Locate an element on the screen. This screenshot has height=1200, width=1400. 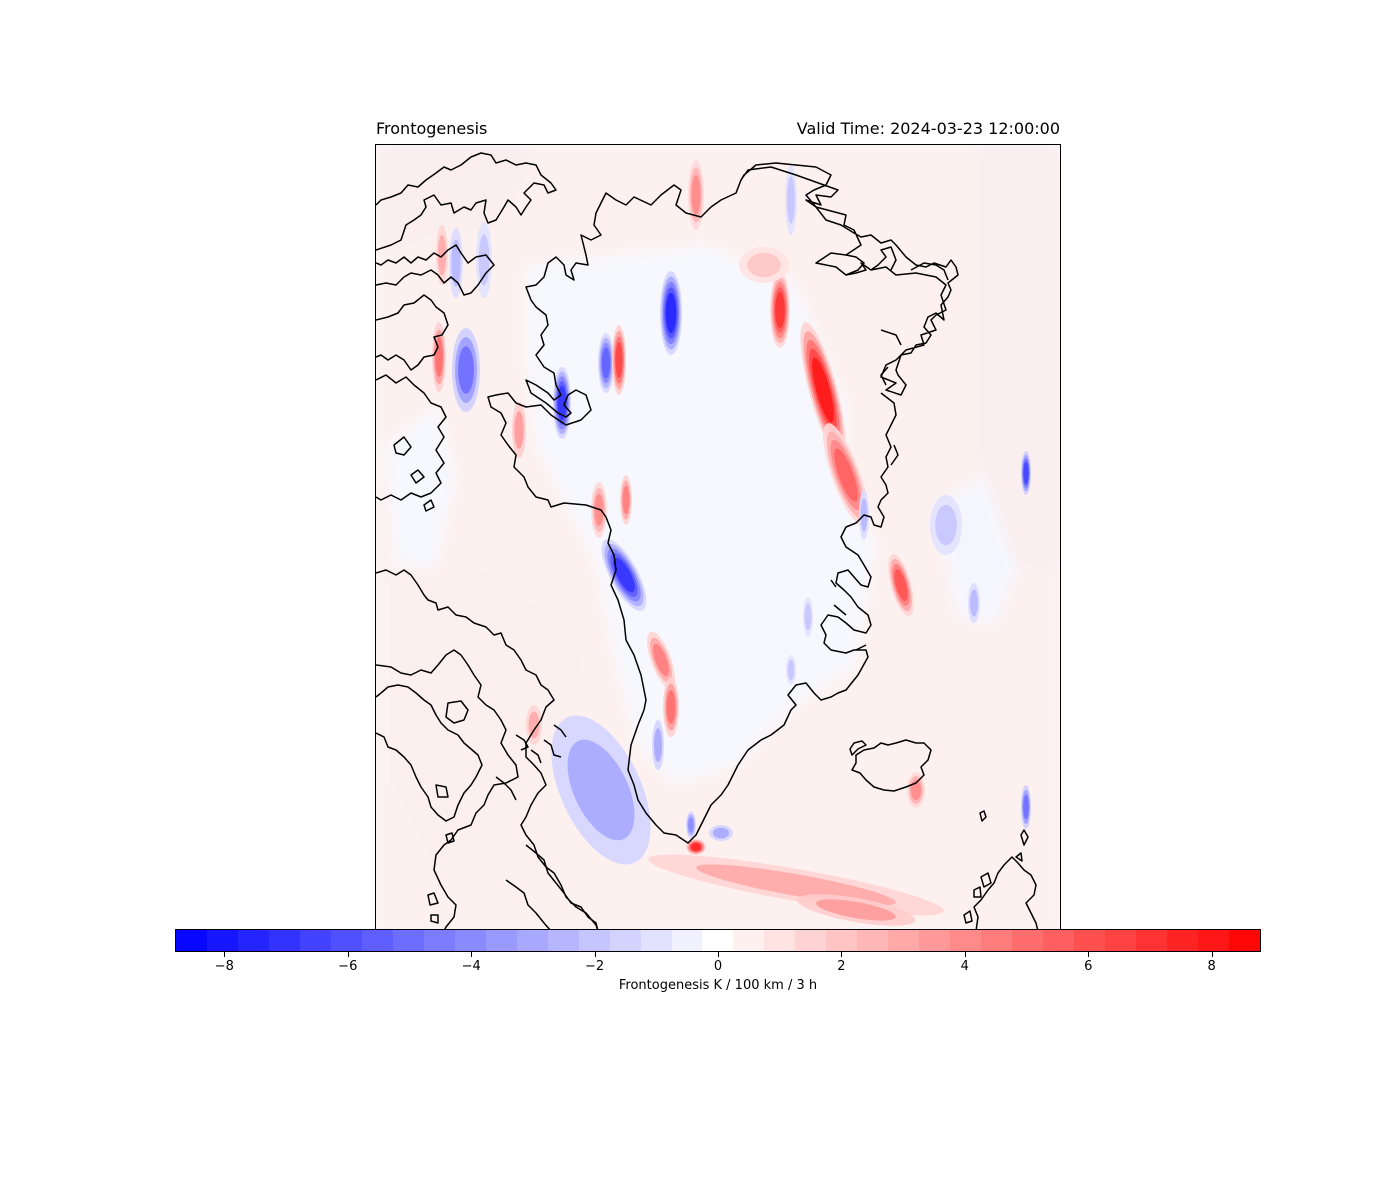
colorbar-tick-label: 6 is located at coordinates (1088, 966).